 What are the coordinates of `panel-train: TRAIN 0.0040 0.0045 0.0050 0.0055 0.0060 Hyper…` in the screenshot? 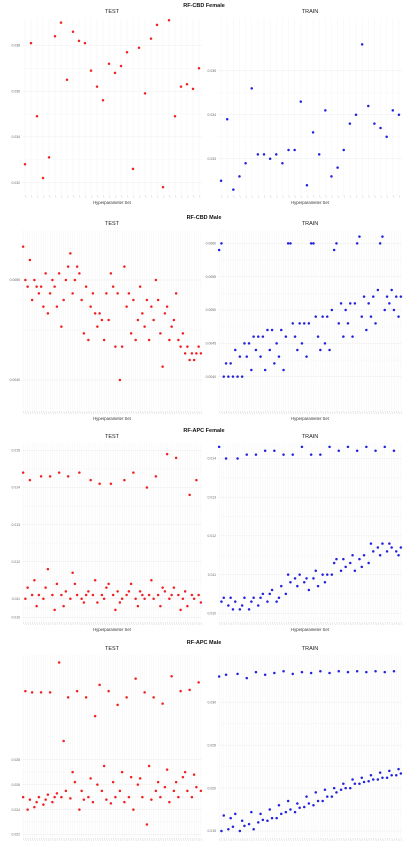 It's located at (304, 321).